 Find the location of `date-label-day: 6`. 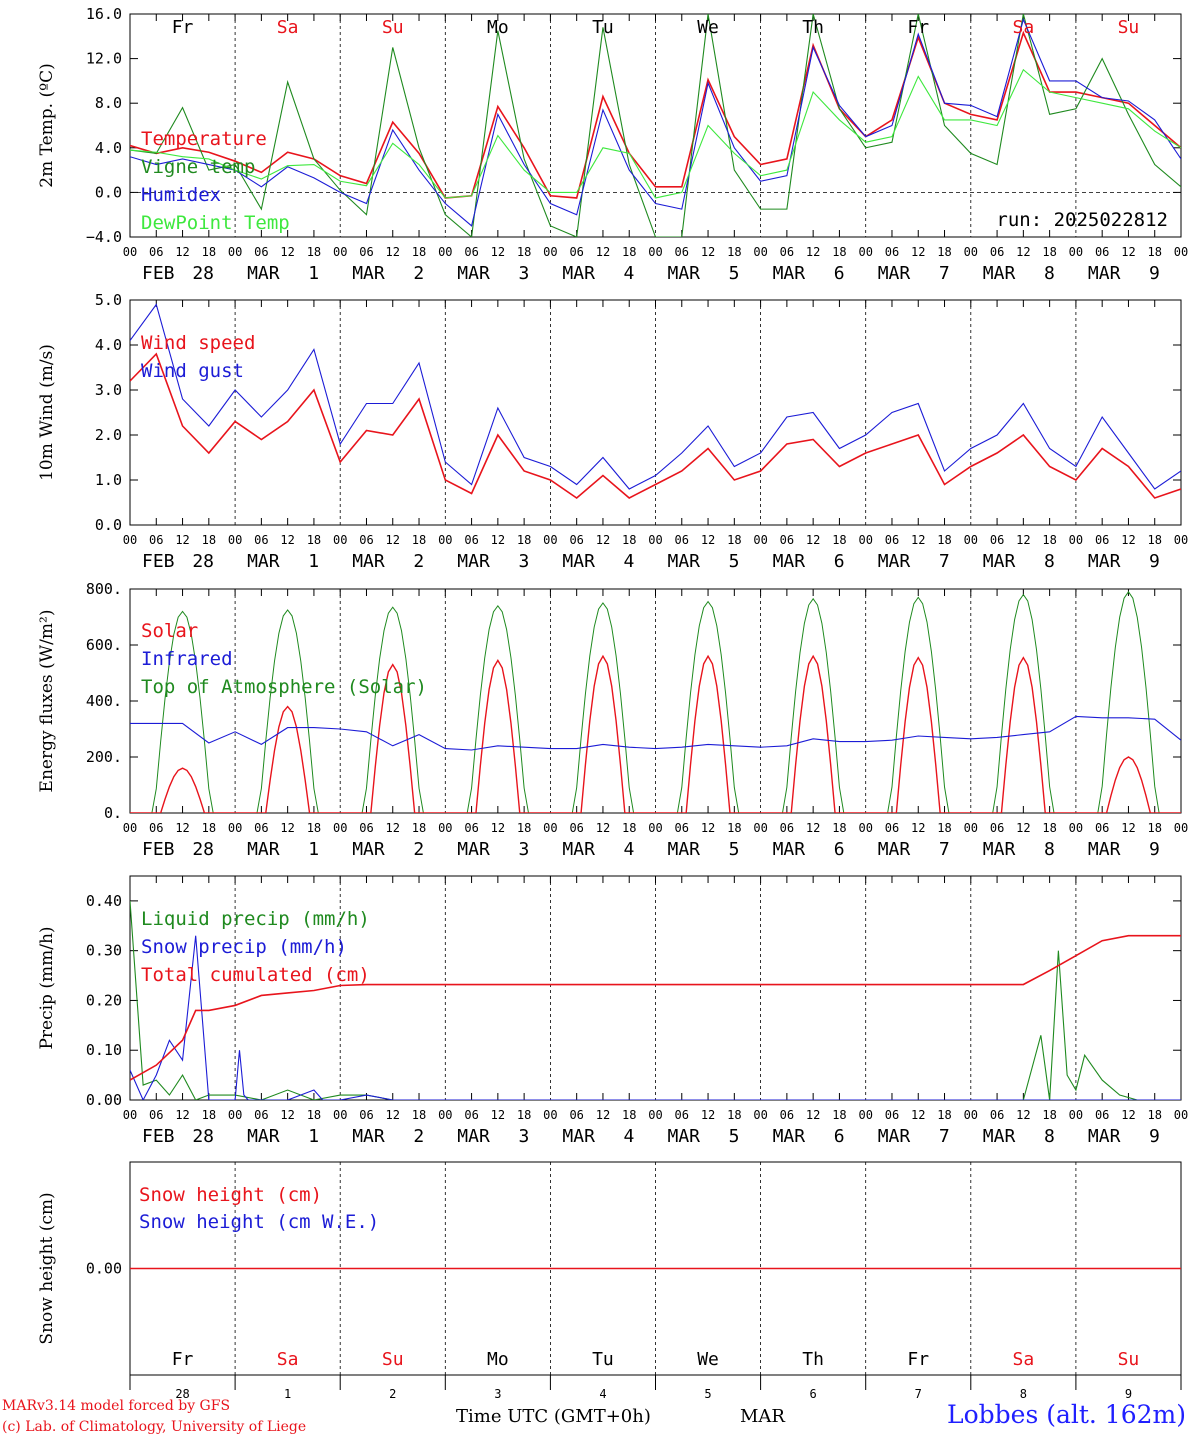

date-label-day: 6 is located at coordinates (839, 561).